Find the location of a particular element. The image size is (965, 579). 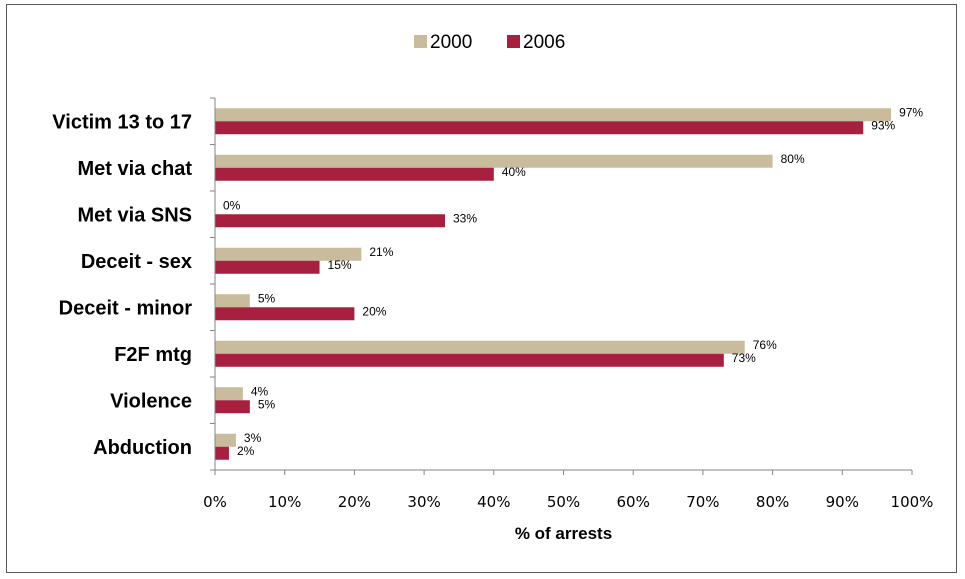

data-label-2000-2: 0% is located at coordinates (232, 205).